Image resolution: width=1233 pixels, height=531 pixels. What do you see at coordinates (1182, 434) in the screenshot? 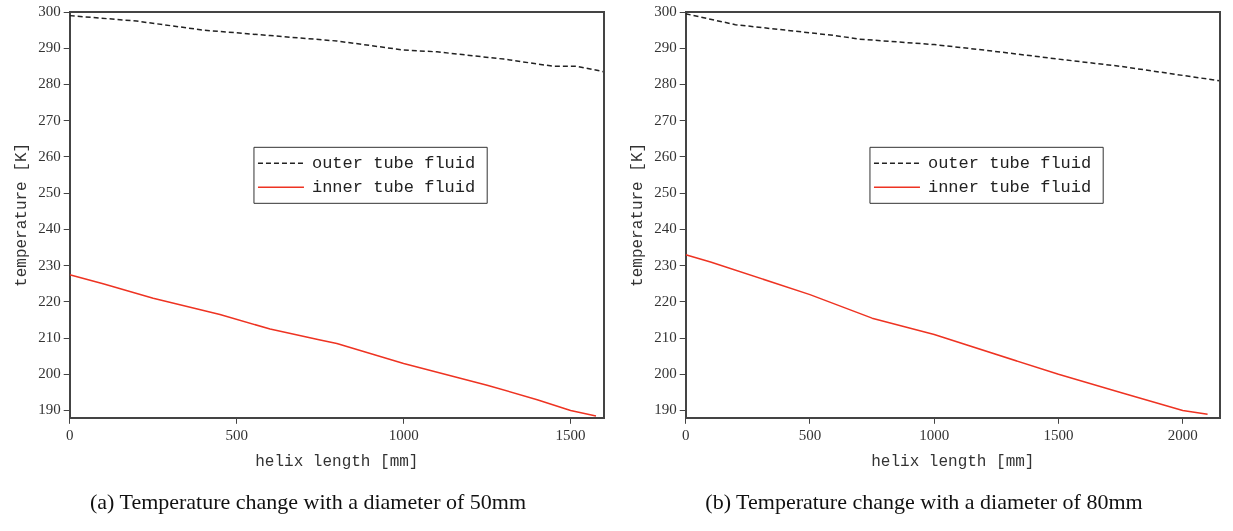
I see `x-tick-label: 2000` at bounding box center [1182, 434].